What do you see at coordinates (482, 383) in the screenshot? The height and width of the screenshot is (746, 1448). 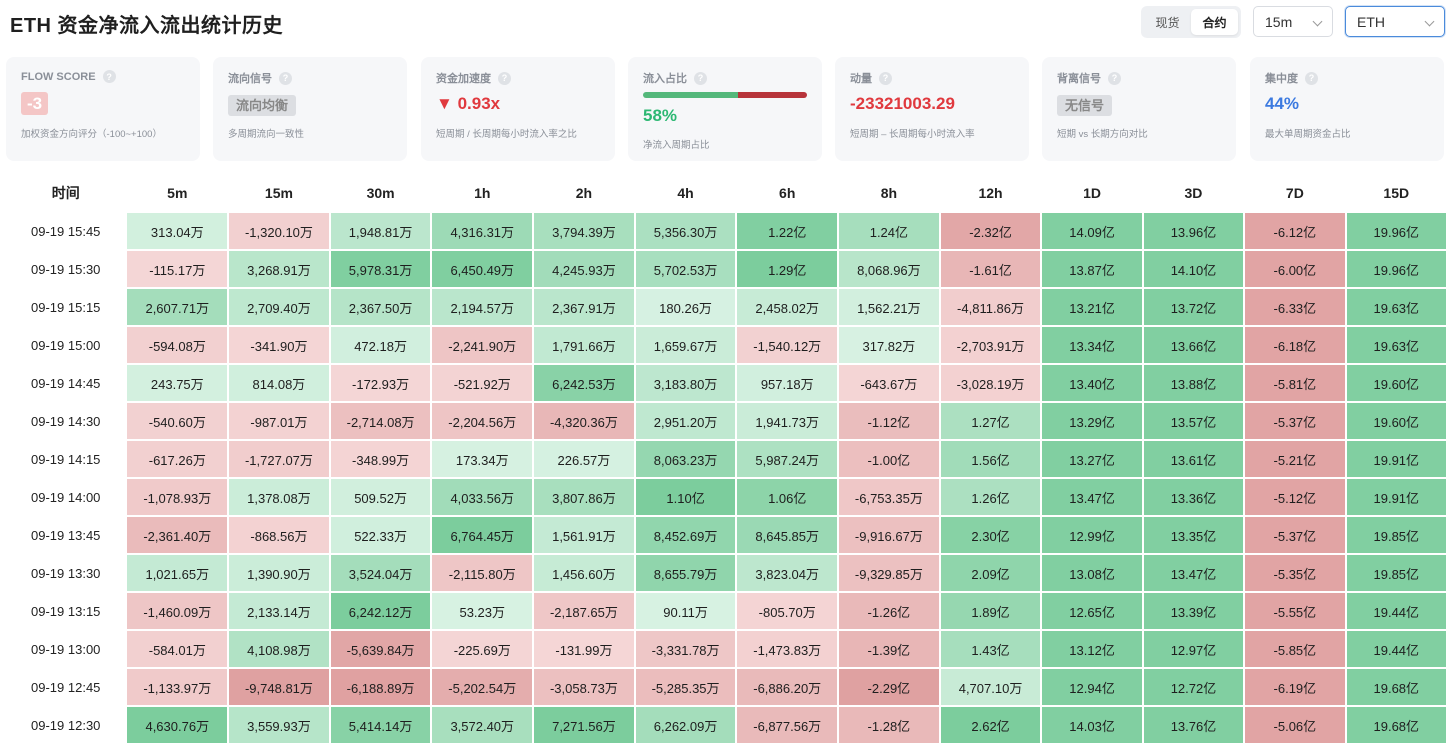 I see `flow-cell: -521.92万` at bounding box center [482, 383].